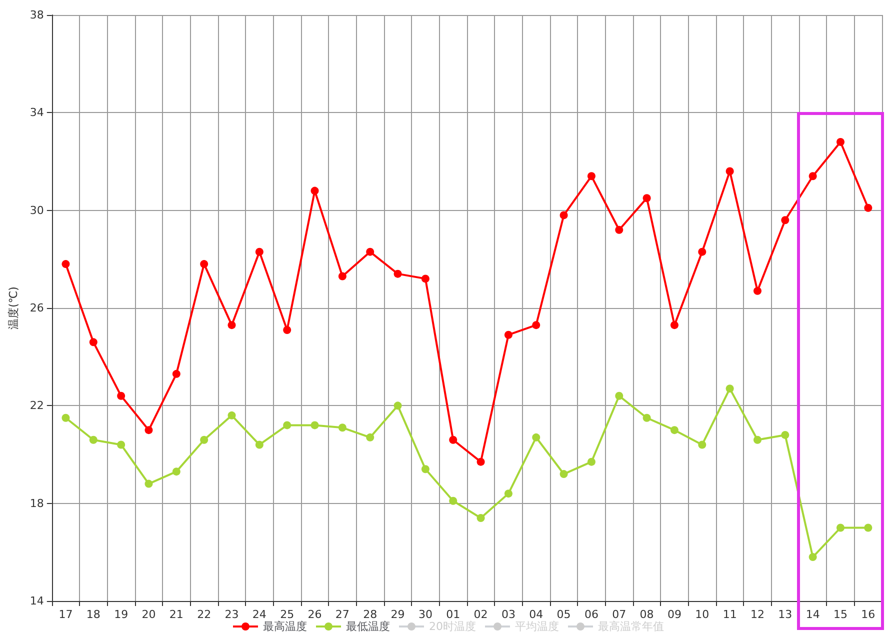 This screenshot has width=896, height=641. What do you see at coordinates (37, 15) in the screenshot?
I see `y-tick-label: 38` at bounding box center [37, 15].